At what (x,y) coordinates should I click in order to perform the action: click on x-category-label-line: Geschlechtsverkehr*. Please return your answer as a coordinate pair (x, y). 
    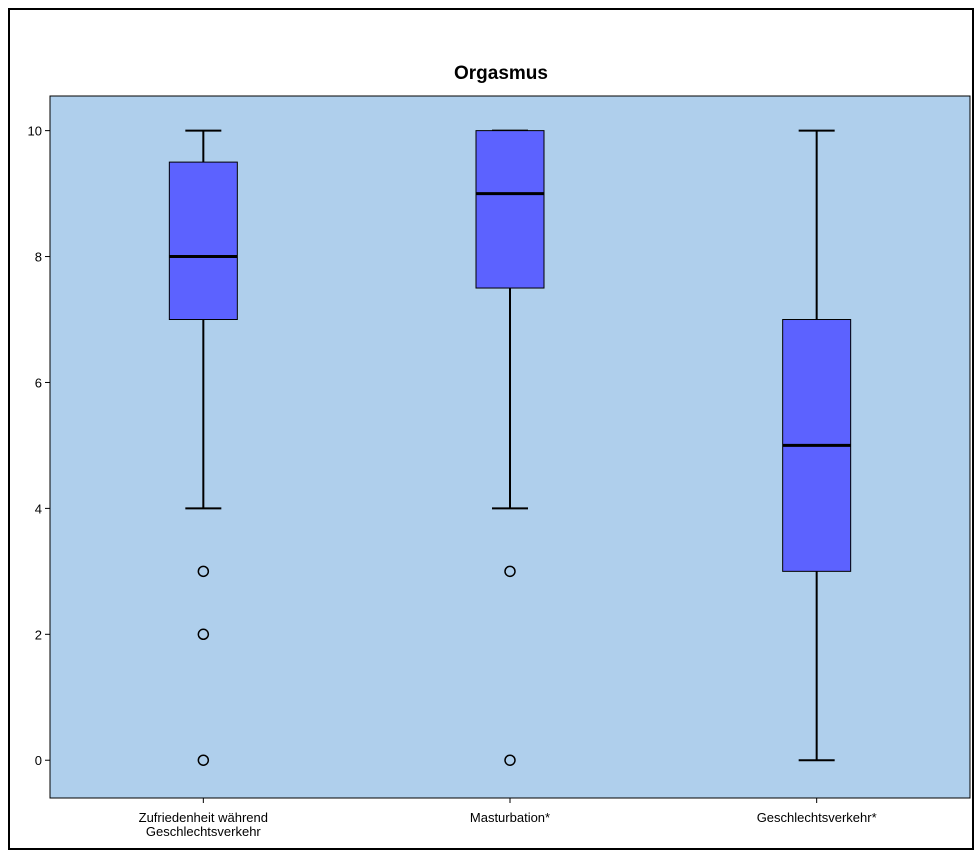
    Looking at the image, I should click on (817, 817).